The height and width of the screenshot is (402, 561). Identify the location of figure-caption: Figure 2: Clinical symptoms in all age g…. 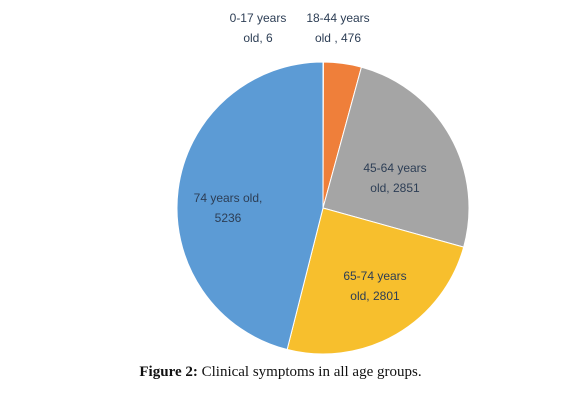
(280, 372).